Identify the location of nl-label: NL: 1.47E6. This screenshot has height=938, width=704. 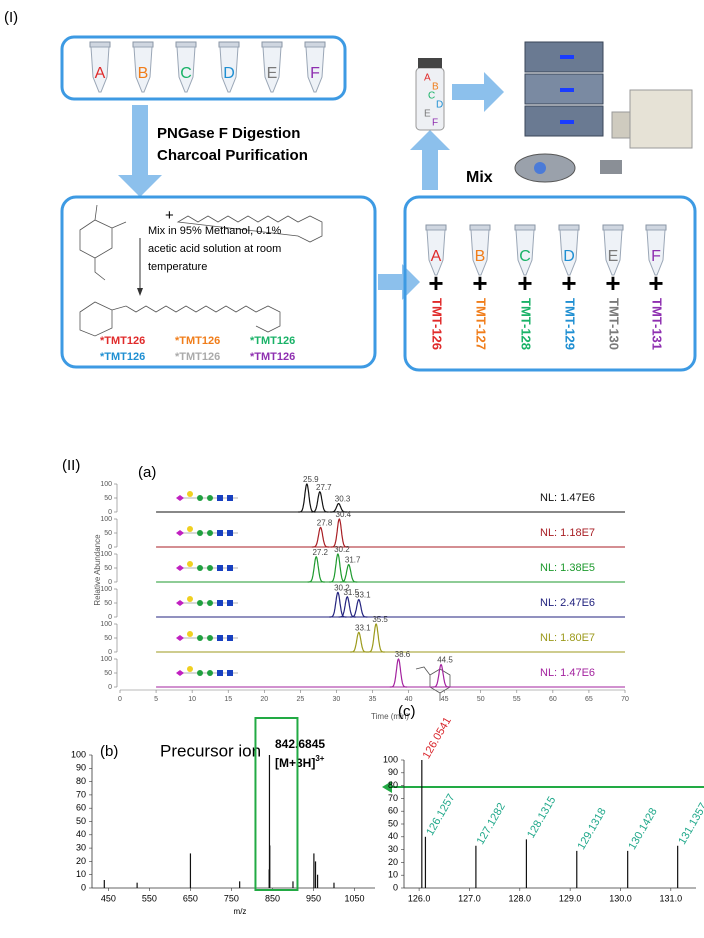
(567, 673).